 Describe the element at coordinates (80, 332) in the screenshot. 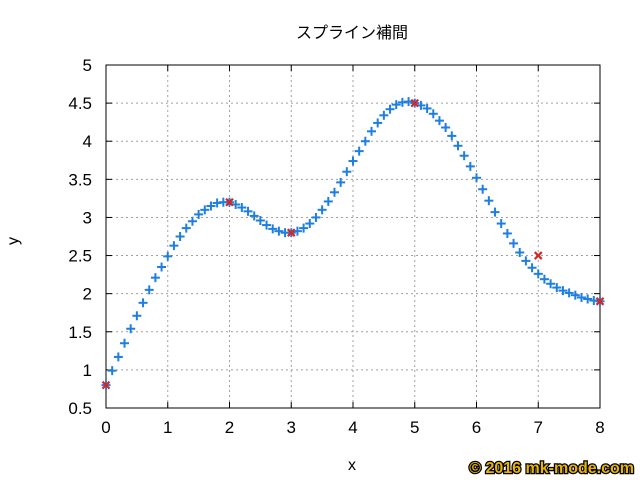

I see `y-tick-label: 1.5` at that location.